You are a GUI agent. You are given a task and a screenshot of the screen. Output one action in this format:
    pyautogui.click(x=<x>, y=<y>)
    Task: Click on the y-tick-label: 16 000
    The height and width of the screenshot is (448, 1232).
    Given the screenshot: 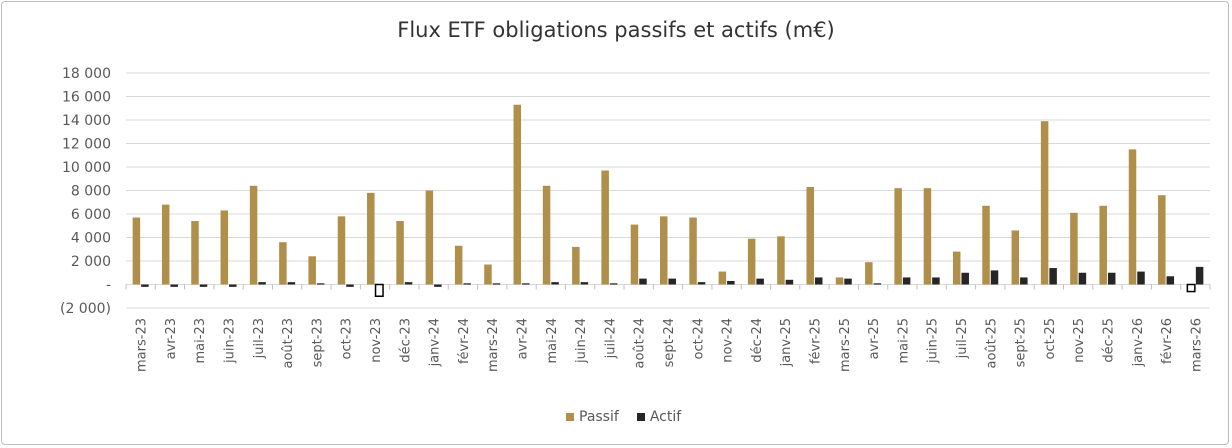 What is the action you would take?
    pyautogui.click(x=86, y=98)
    